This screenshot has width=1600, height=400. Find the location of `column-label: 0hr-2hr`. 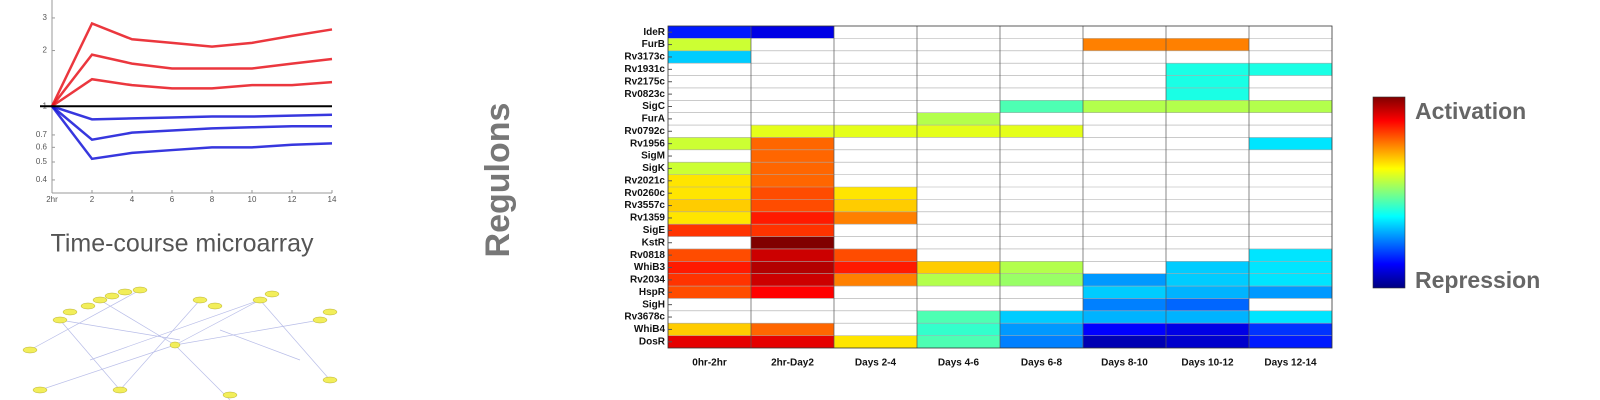

column-label: 0hr-2hr is located at coordinates (709, 363).